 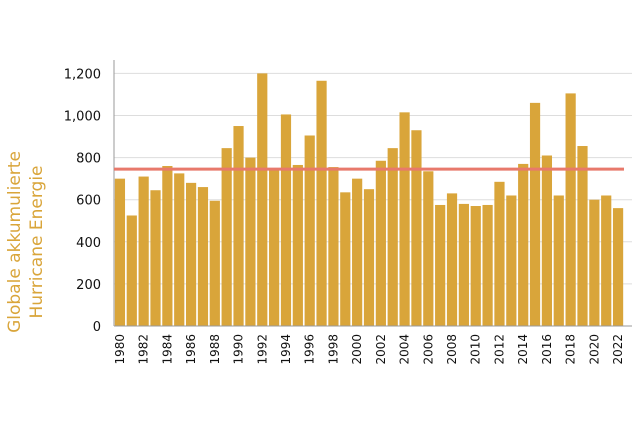 I want to click on bar-2003, so click(x=392, y=237).